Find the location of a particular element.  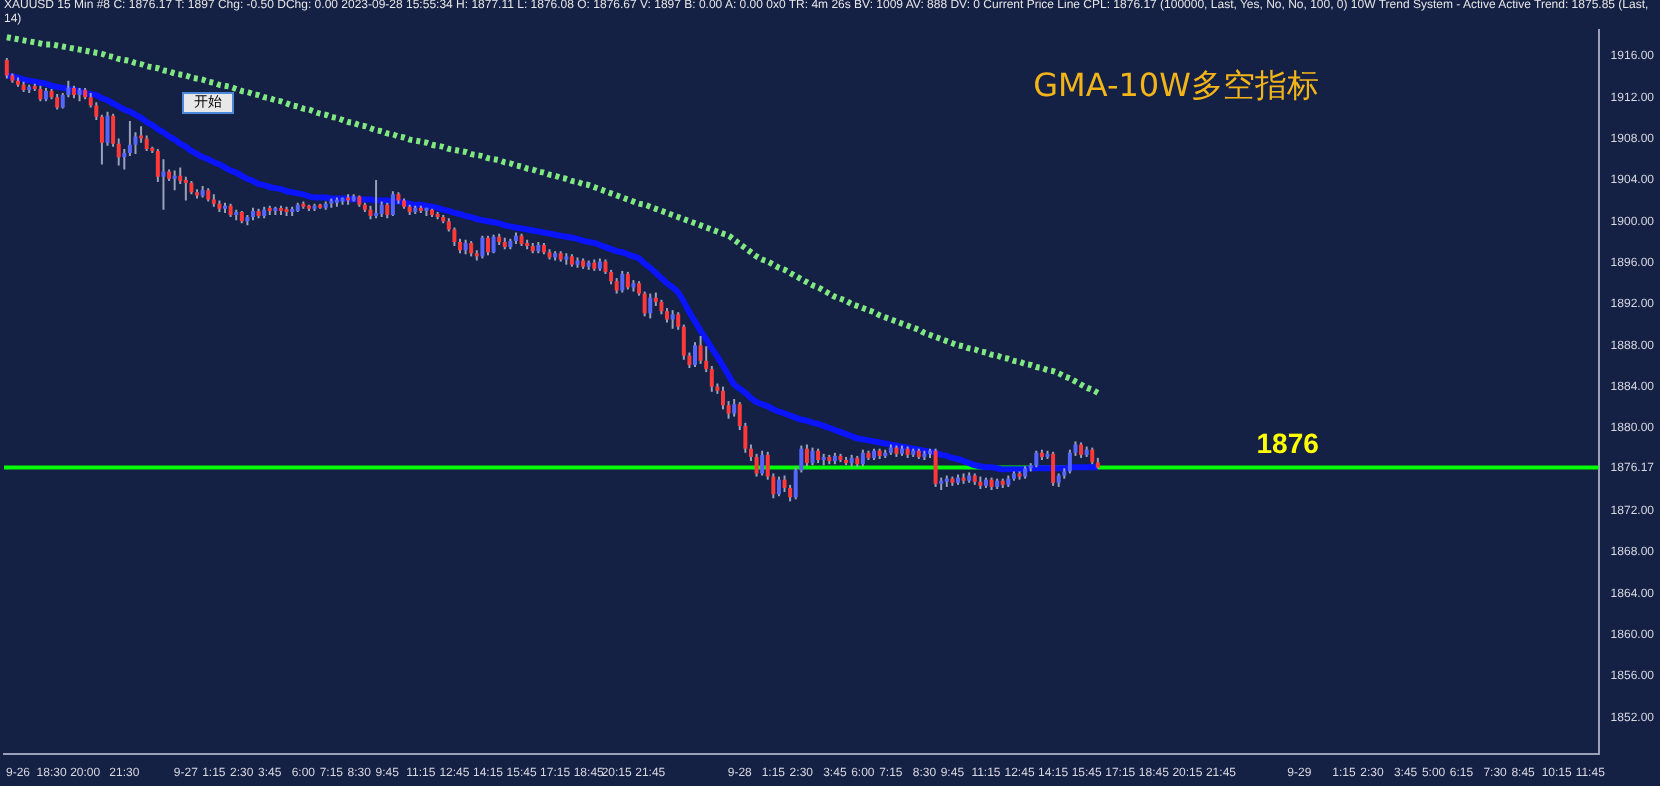

candlestick is located at coordinates (376, 199).